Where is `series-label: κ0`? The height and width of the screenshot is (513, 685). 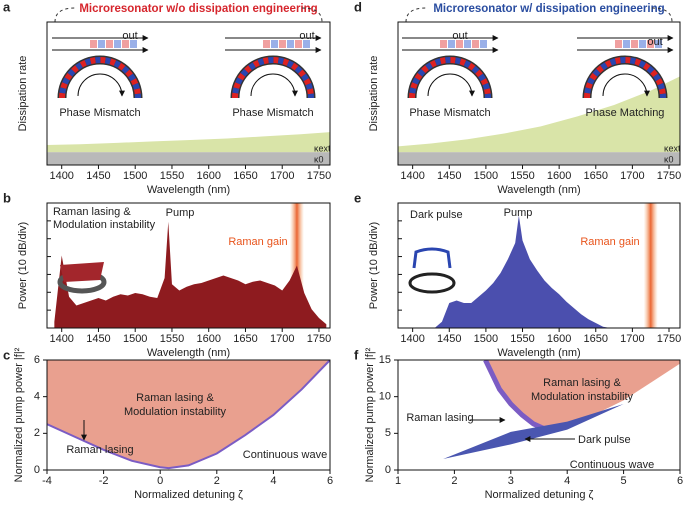
series-label: κ0 is located at coordinates (319, 159).